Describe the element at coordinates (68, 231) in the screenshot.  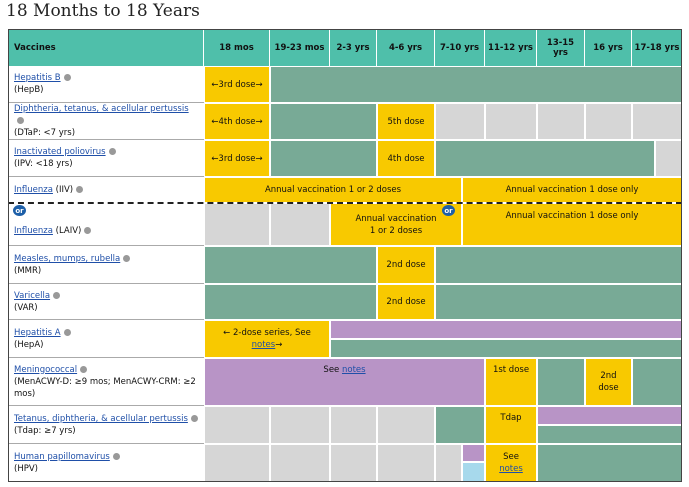
I see `abbr: (LAIV)` at that location.